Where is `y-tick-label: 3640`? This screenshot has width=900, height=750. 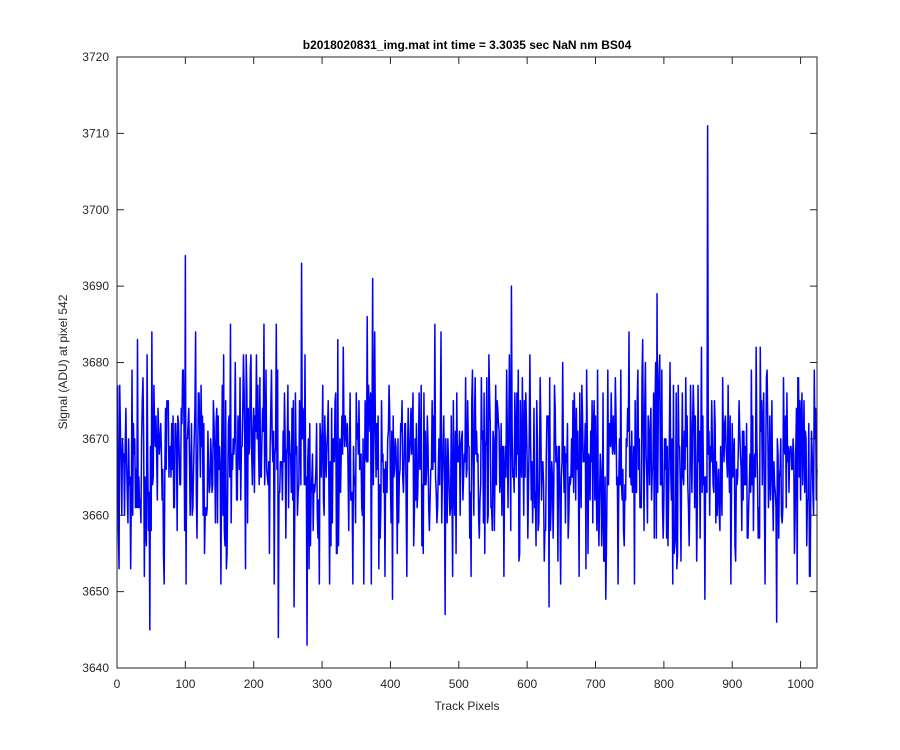
y-tick-label: 3640 is located at coordinates (95, 668).